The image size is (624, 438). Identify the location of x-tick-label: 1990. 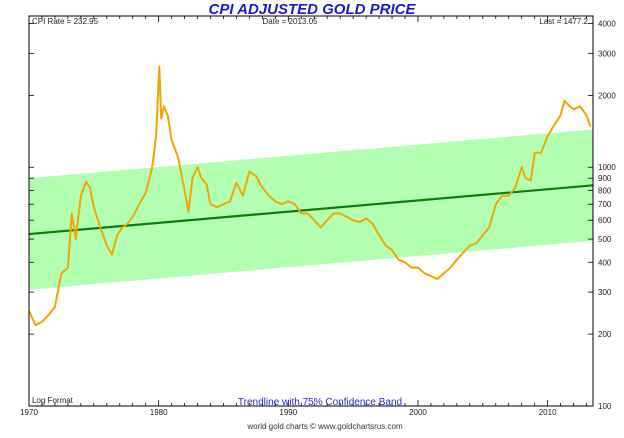
(288, 412).